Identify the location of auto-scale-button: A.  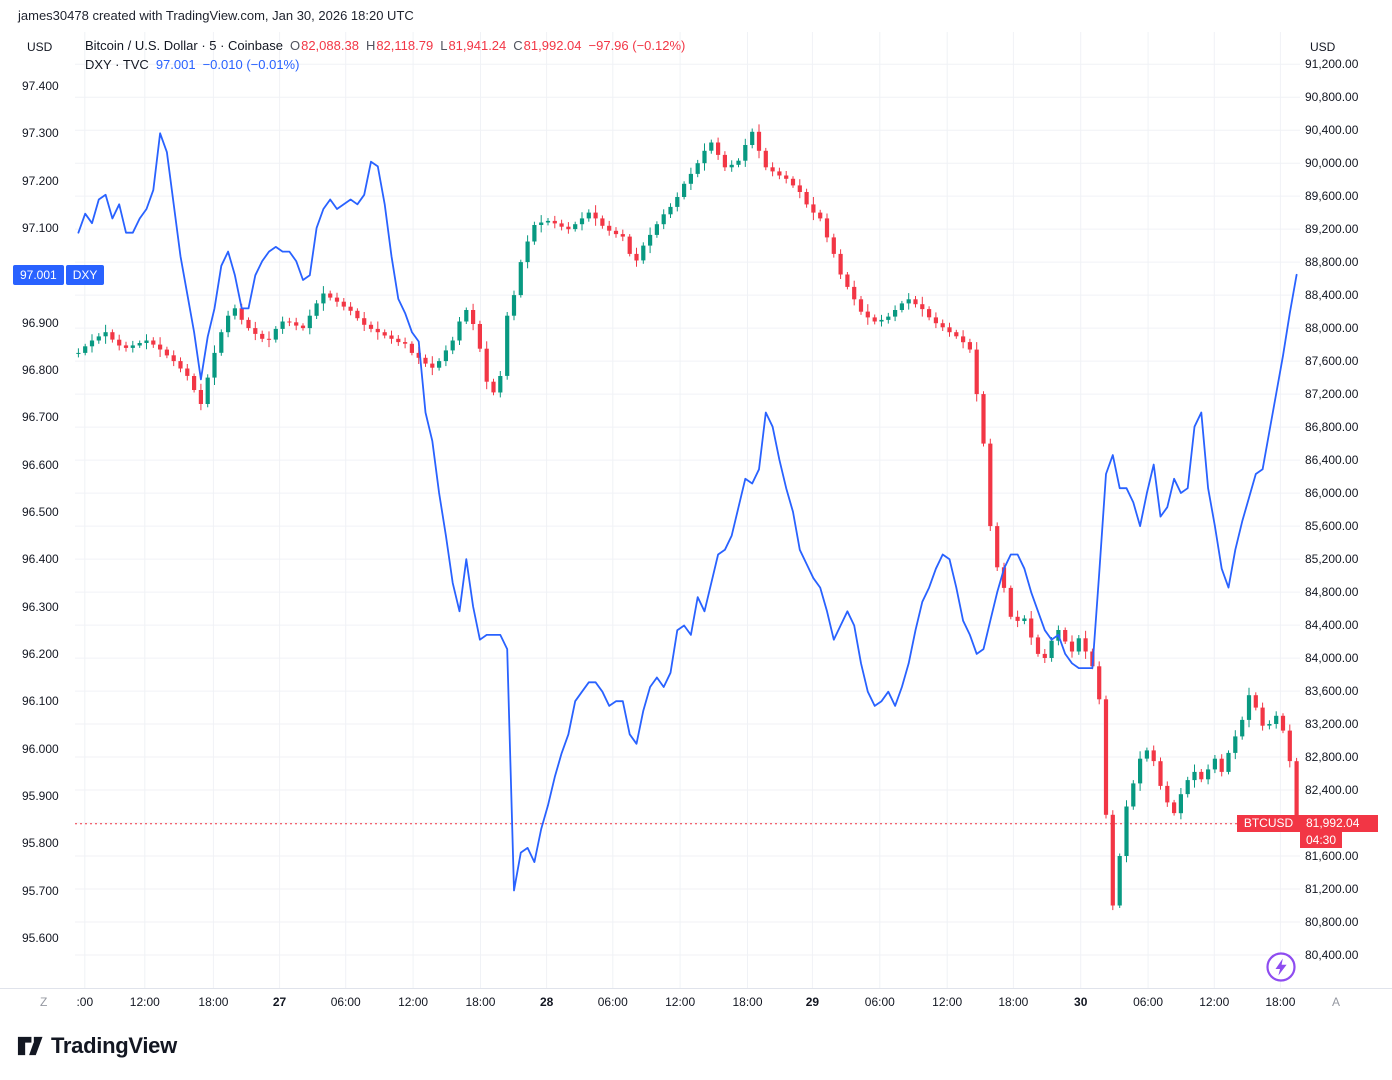
(1336, 1002).